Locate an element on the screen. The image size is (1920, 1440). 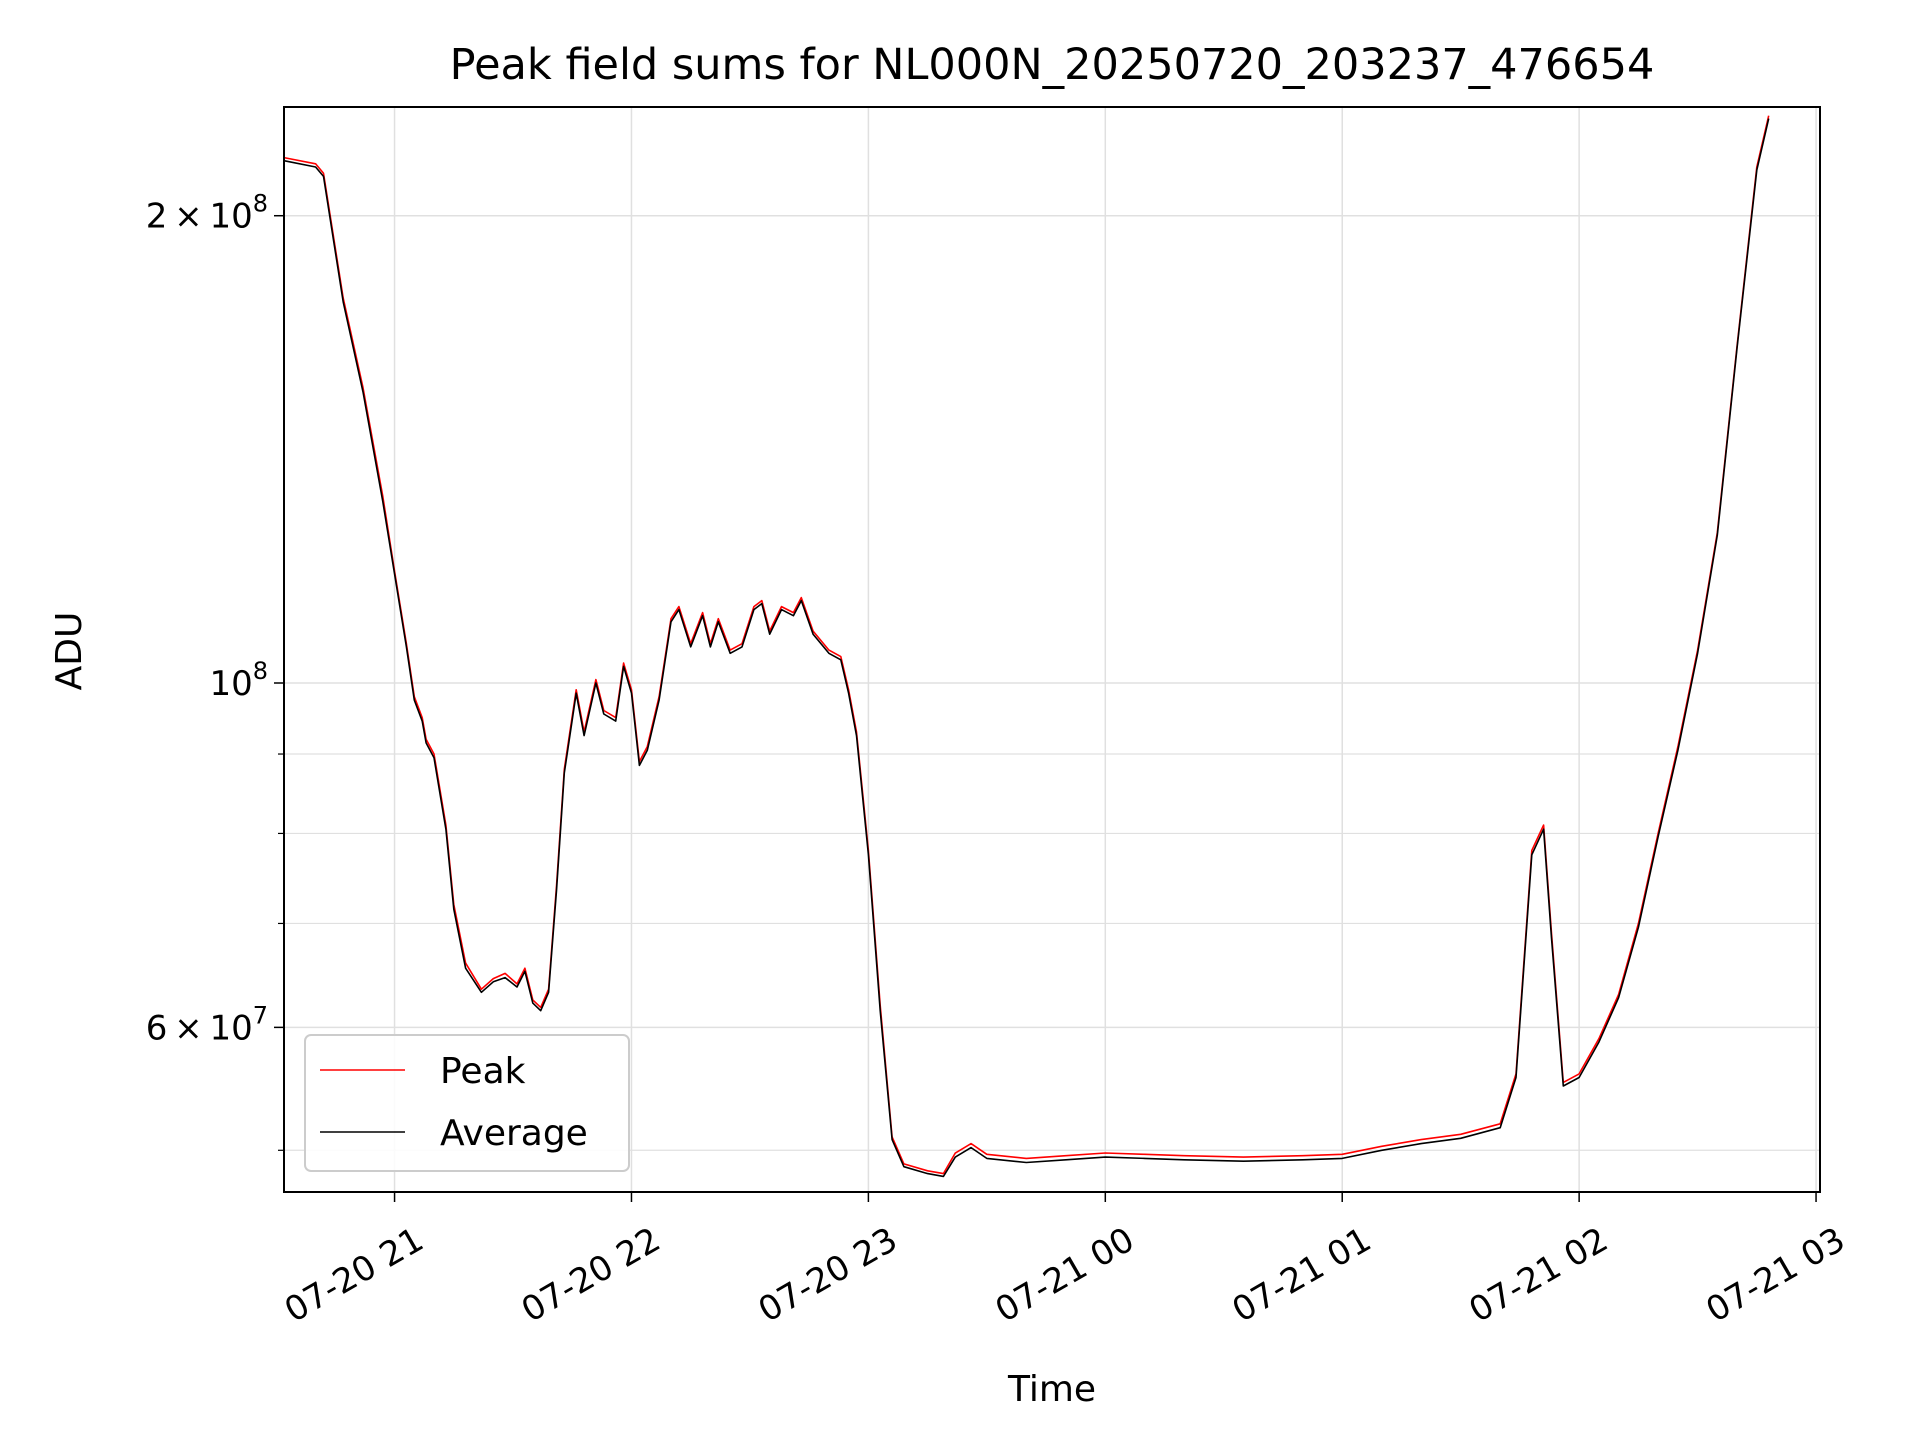
x-axis-title: Time is located at coordinates (1051, 1389).